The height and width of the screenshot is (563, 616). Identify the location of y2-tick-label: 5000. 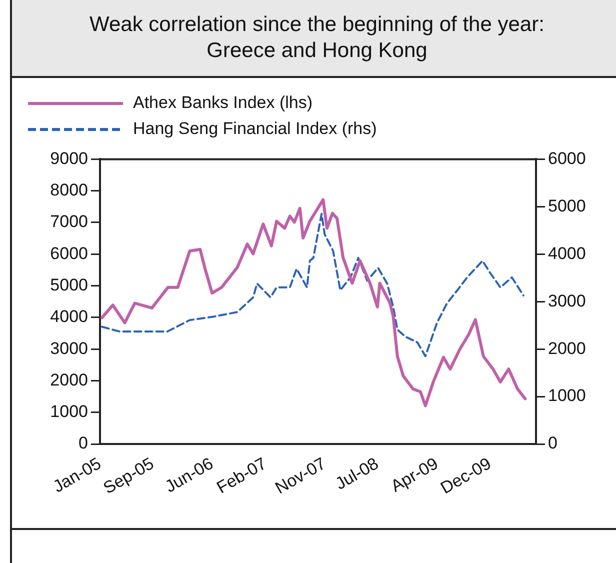
(567, 206).